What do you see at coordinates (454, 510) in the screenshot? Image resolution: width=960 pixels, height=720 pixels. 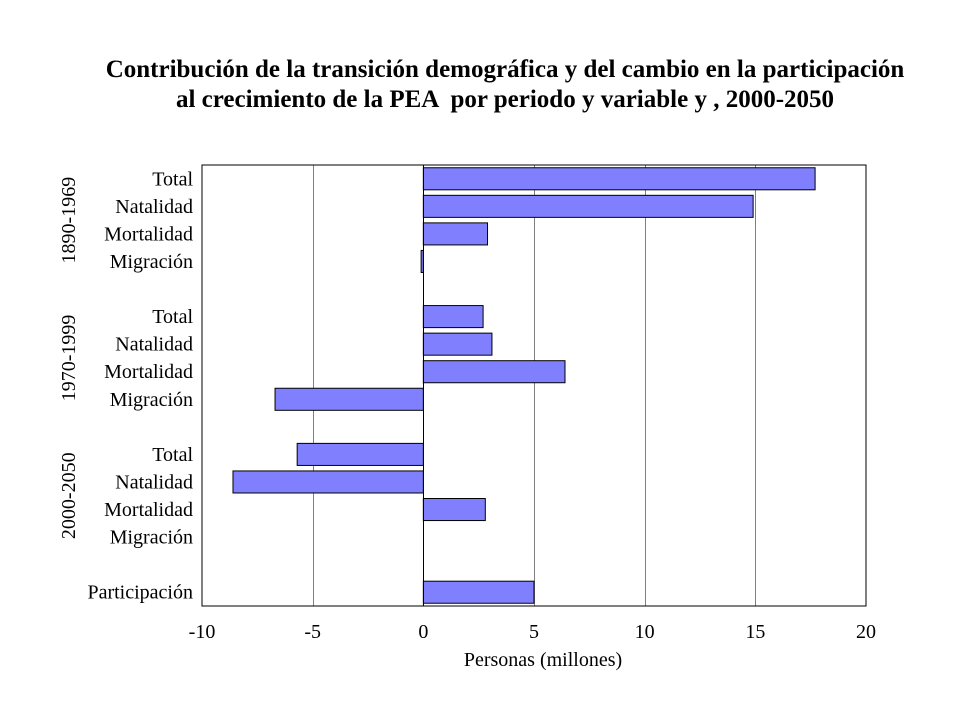 I see `bar-2000-2050-mortalidad` at bounding box center [454, 510].